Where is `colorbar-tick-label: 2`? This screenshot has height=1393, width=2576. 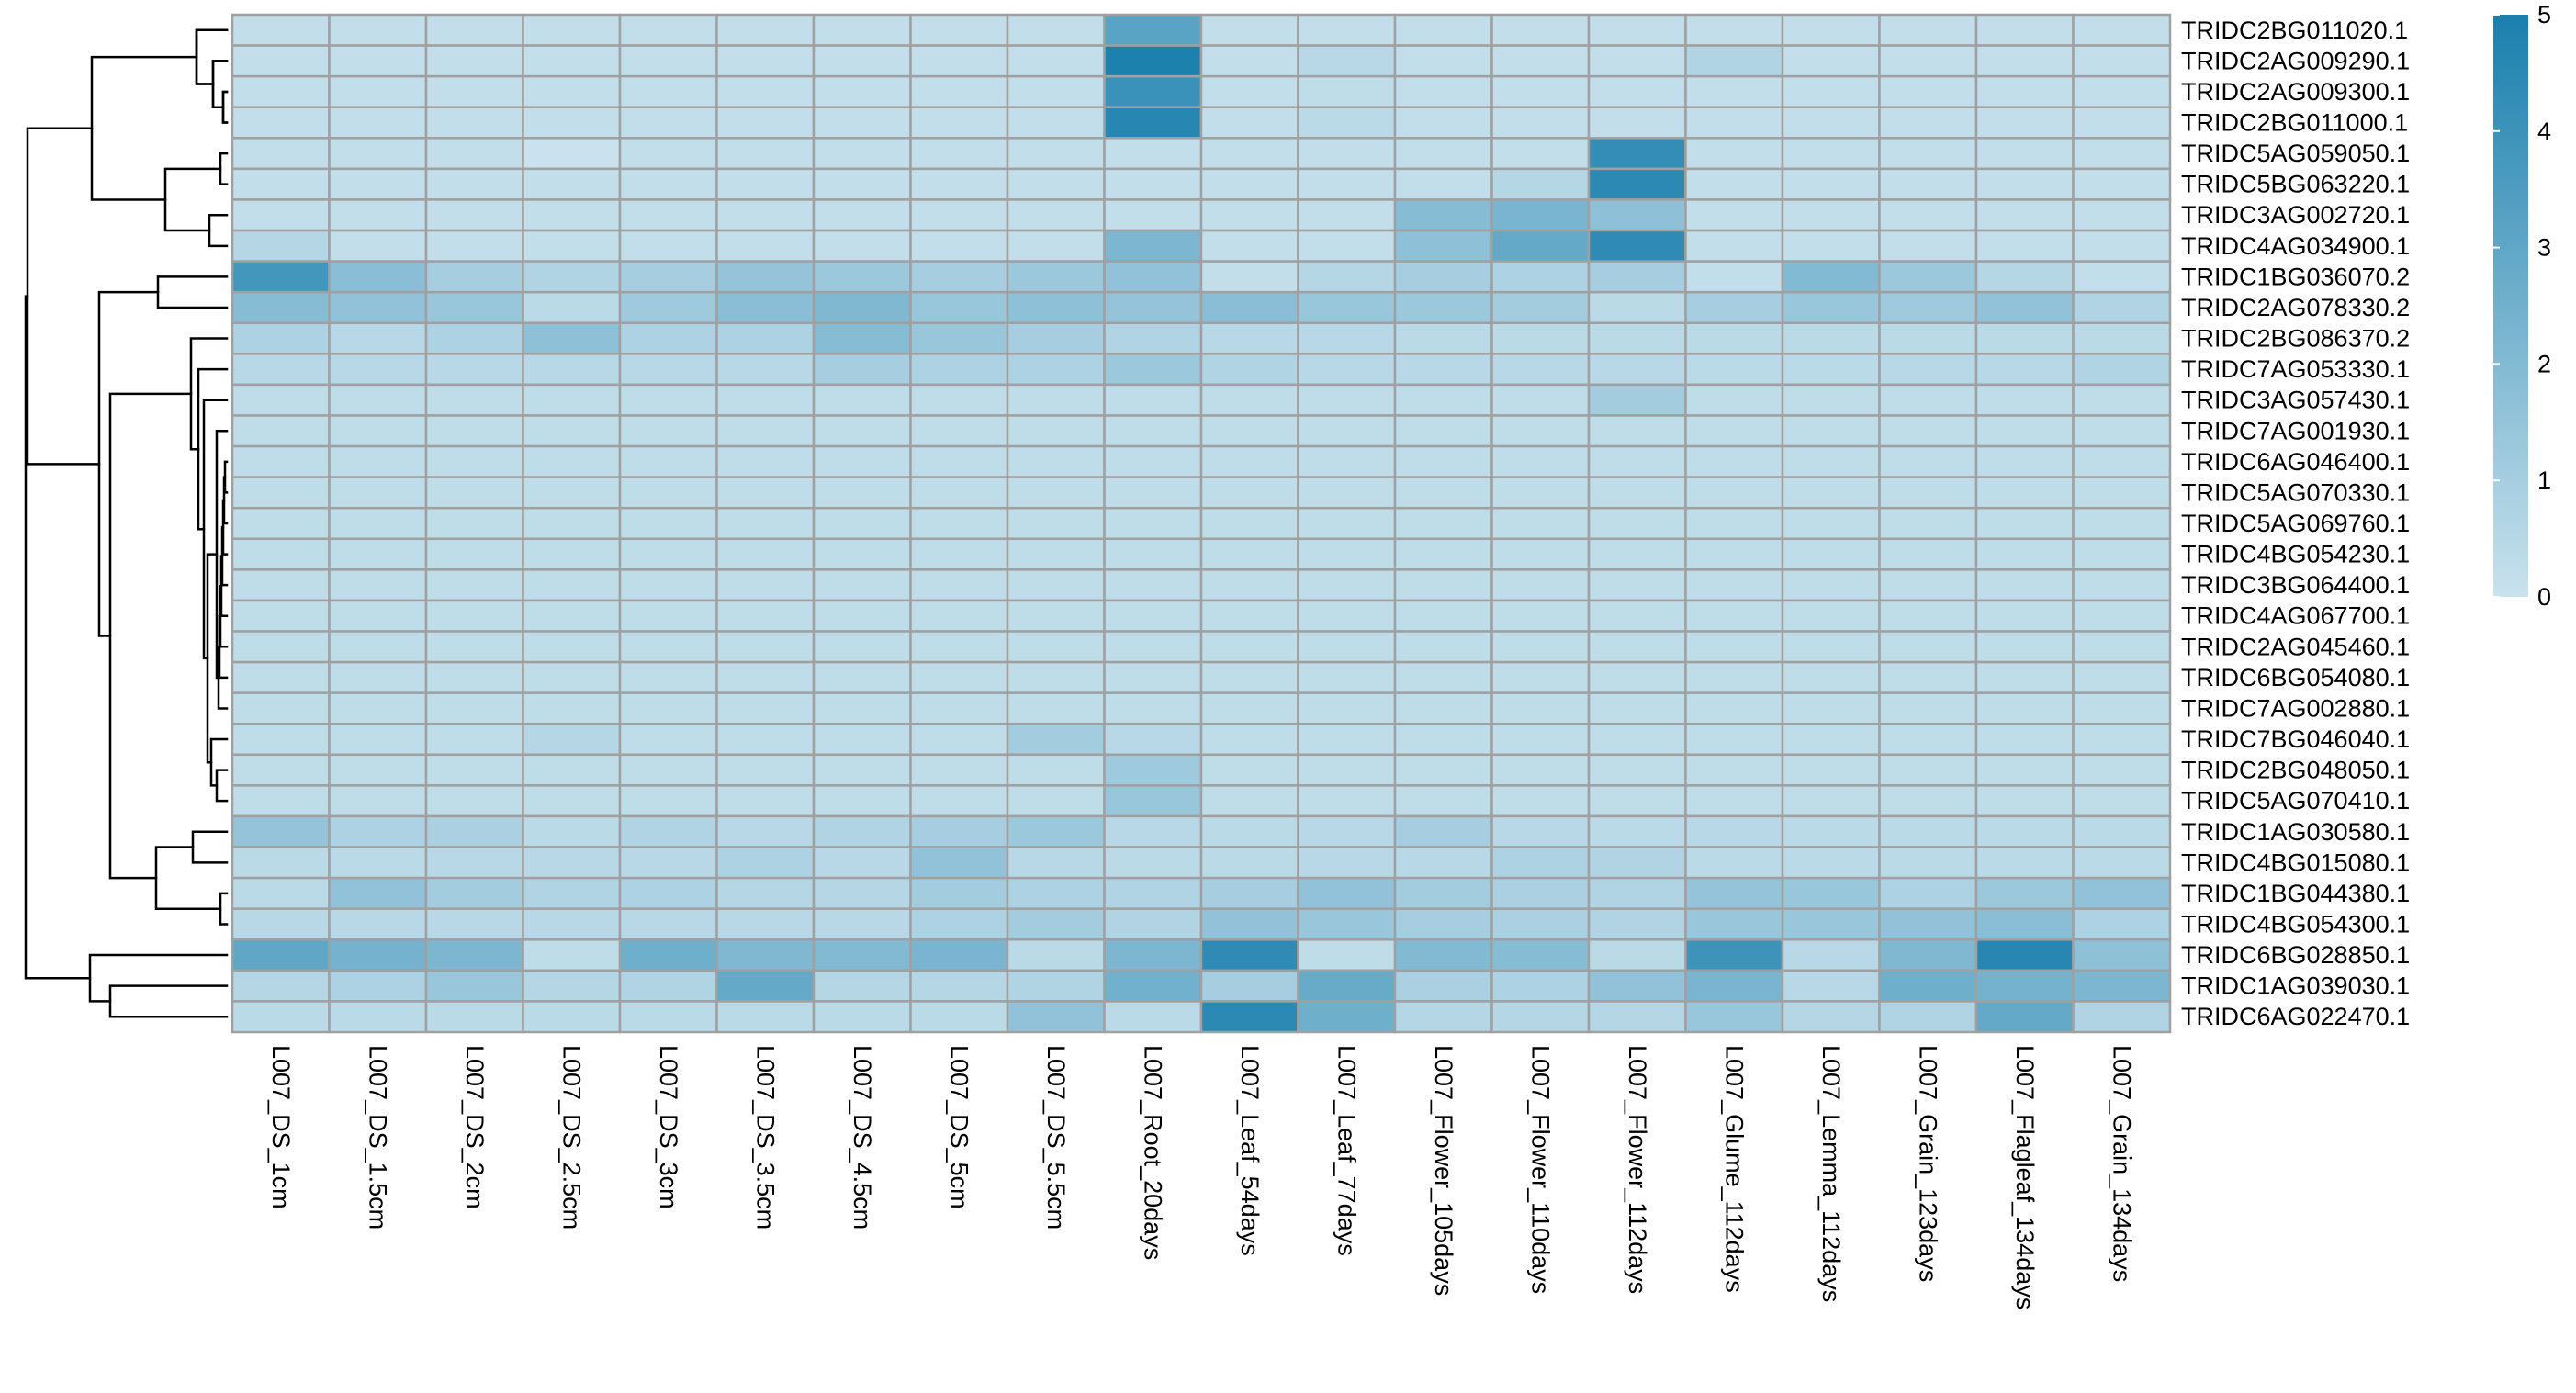
colorbar-tick-label: 2 is located at coordinates (2544, 364).